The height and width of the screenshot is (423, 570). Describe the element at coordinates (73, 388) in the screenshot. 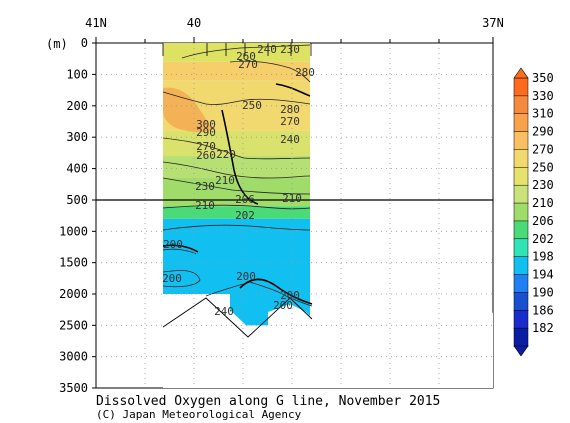

I see `y-tick-label: 3500` at that location.